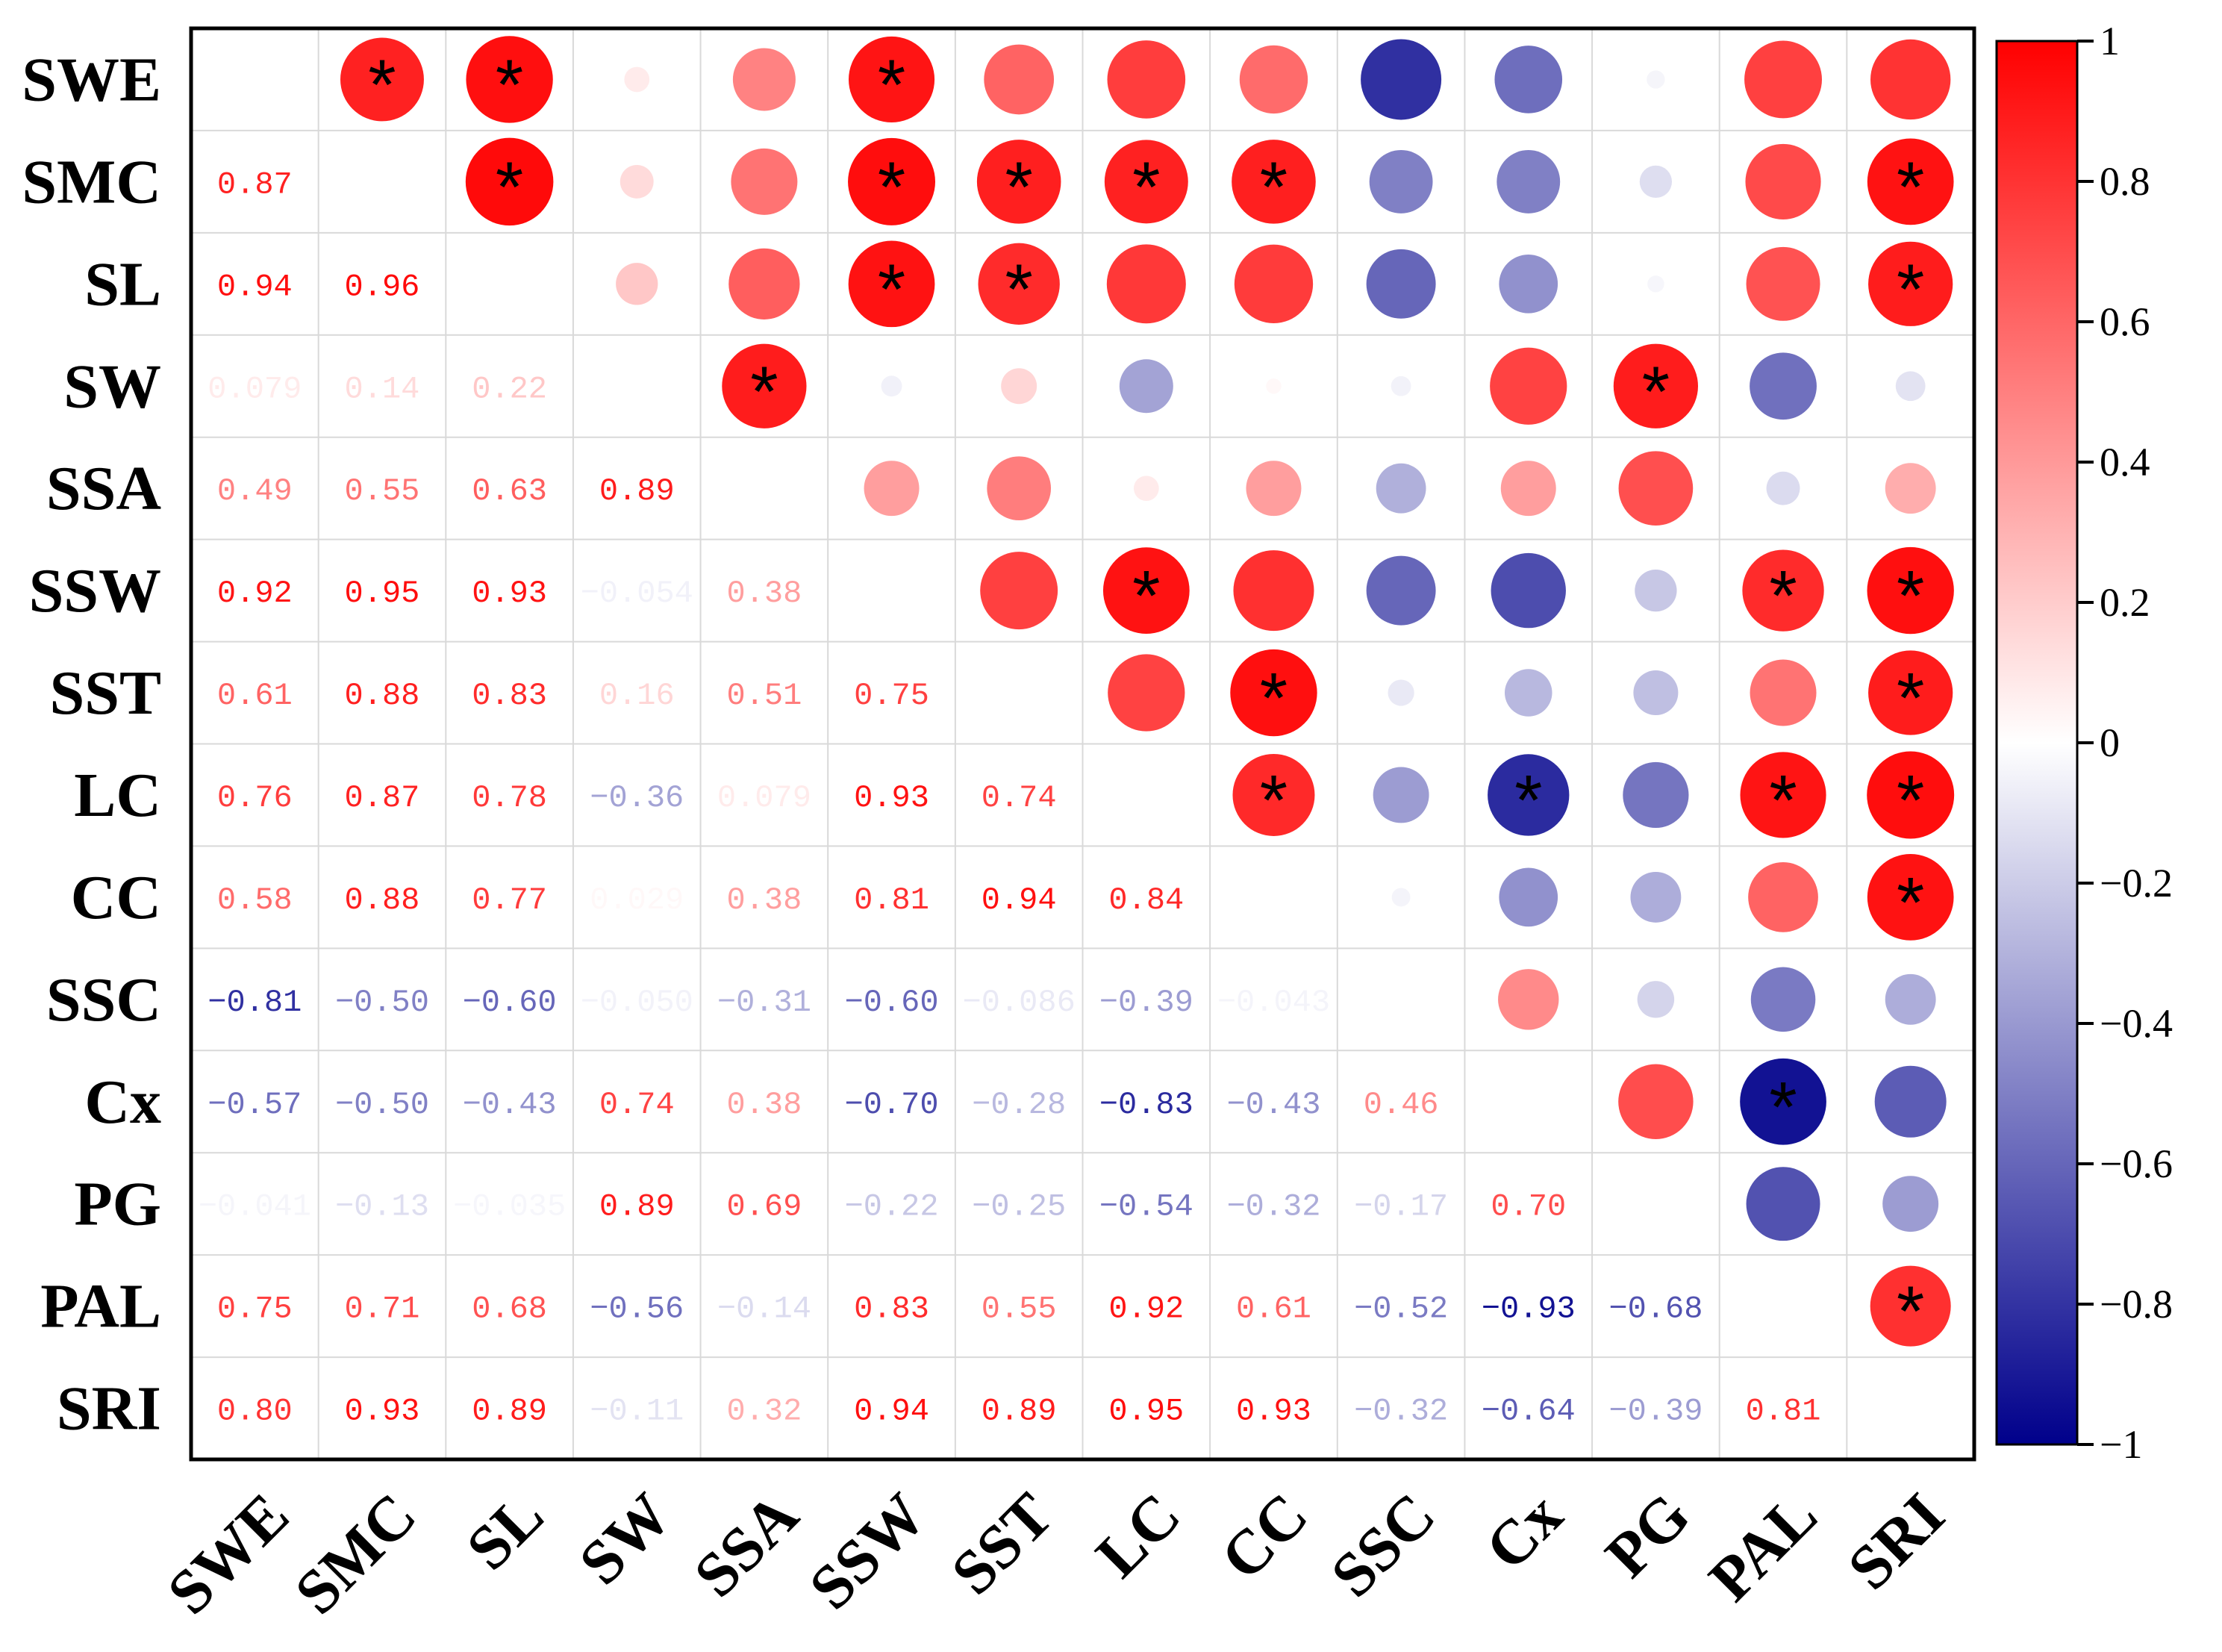 This screenshot has height=1652, width=2222. Describe the element at coordinates (892, 1207) in the screenshot. I see `cell-value-label: −0.22` at that location.